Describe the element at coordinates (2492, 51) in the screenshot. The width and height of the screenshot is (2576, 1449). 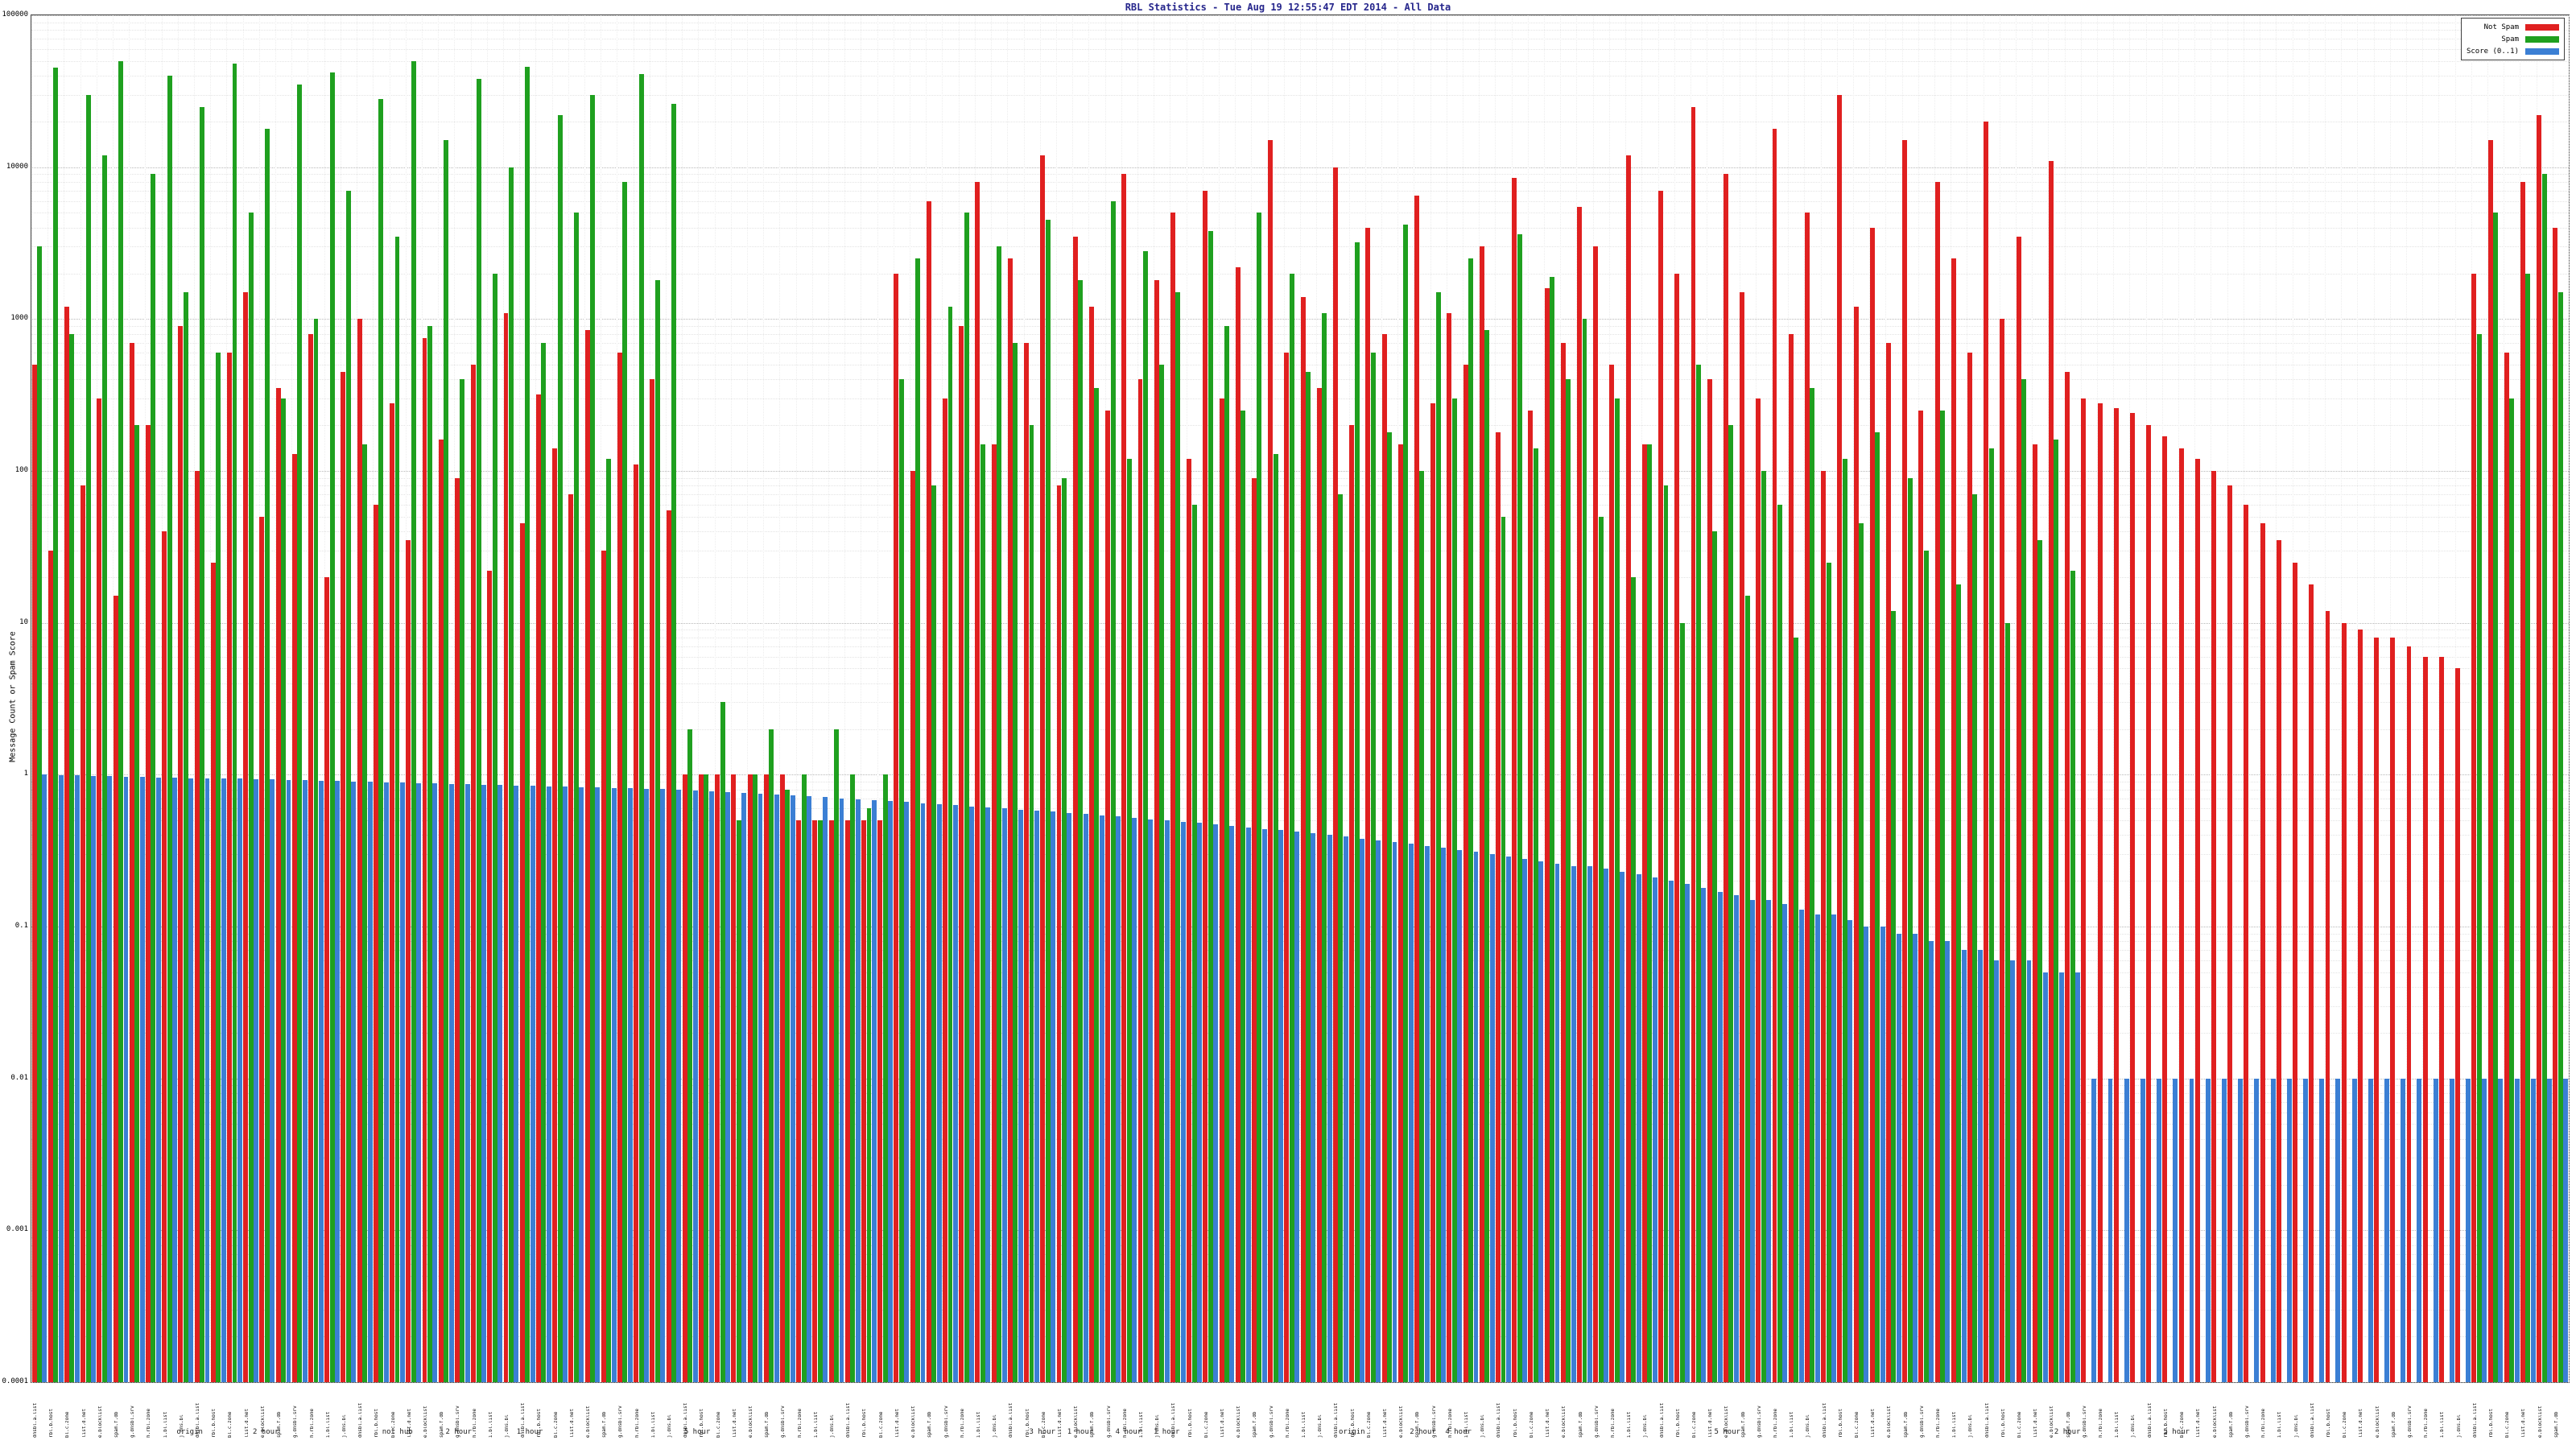
I see `legend-label: Score (0..1)` at that location.